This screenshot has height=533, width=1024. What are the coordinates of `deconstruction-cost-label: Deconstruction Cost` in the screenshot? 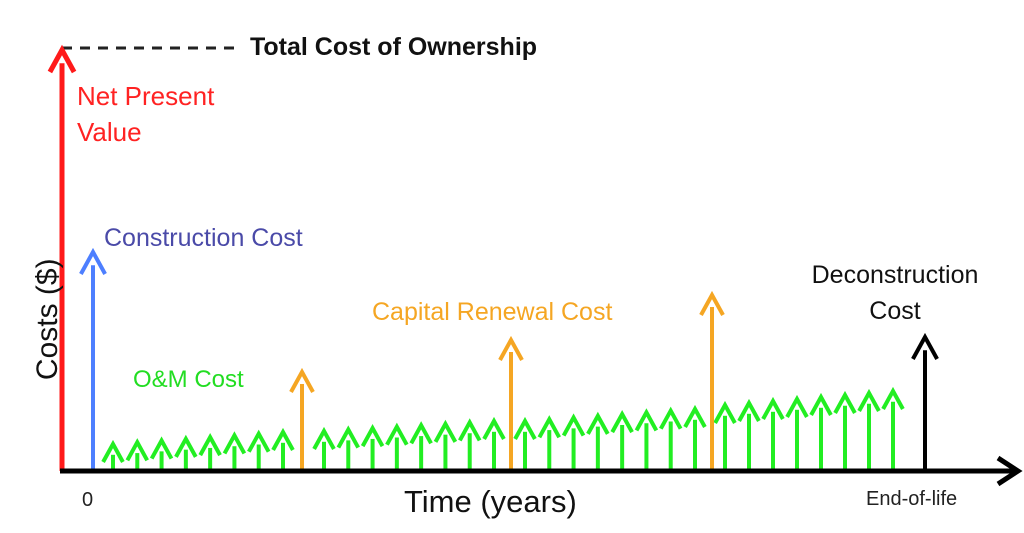 It's located at (895, 293).